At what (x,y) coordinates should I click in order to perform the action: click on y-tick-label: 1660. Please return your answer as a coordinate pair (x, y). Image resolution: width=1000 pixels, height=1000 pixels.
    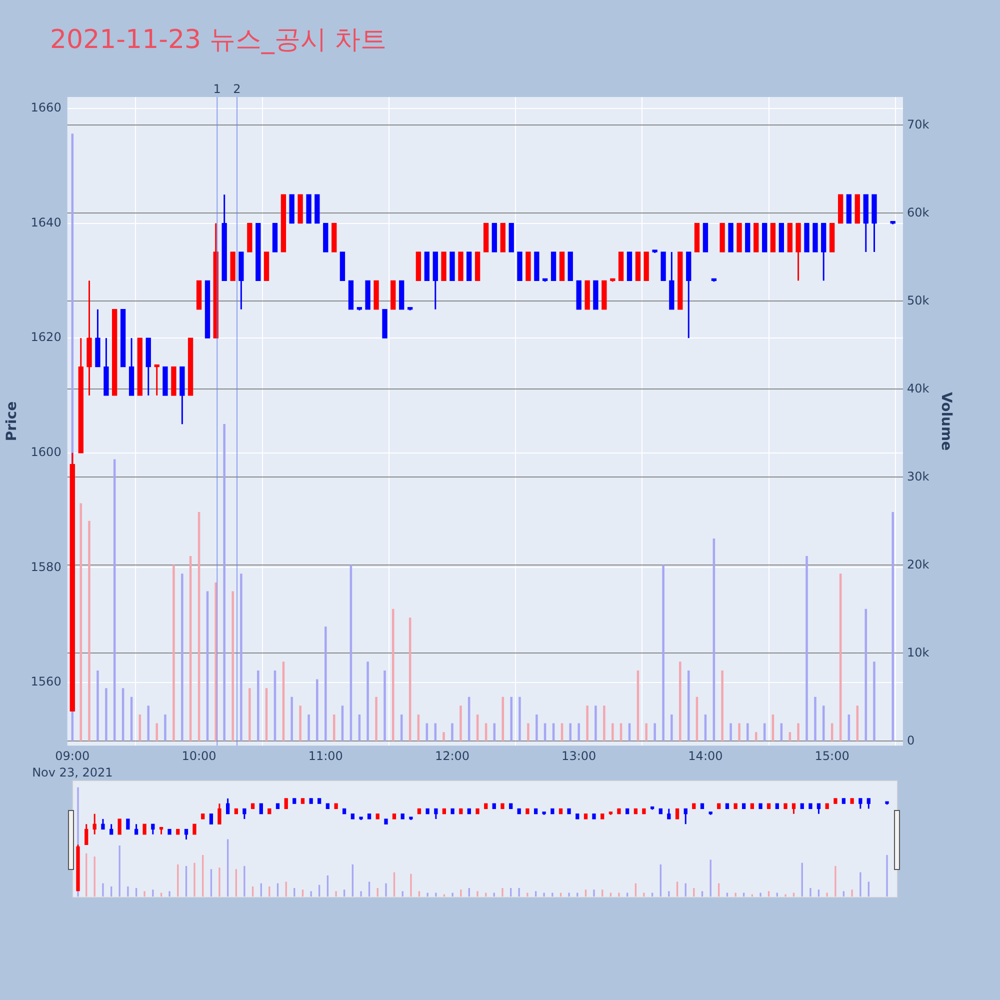
    Looking at the image, I should click on (46, 107).